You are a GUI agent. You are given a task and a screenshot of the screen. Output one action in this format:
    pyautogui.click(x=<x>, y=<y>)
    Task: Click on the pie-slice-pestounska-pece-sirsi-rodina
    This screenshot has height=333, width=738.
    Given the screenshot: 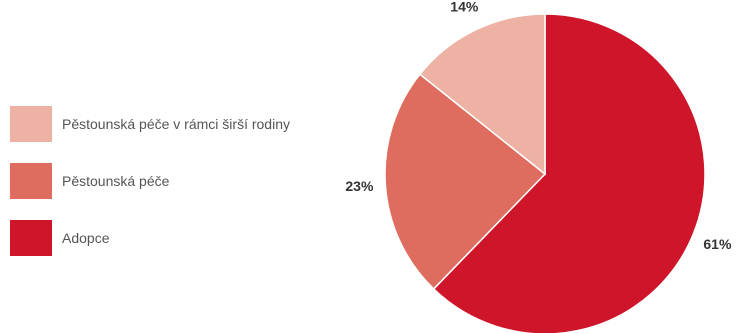 What is the action you would take?
    pyautogui.click(x=482, y=94)
    